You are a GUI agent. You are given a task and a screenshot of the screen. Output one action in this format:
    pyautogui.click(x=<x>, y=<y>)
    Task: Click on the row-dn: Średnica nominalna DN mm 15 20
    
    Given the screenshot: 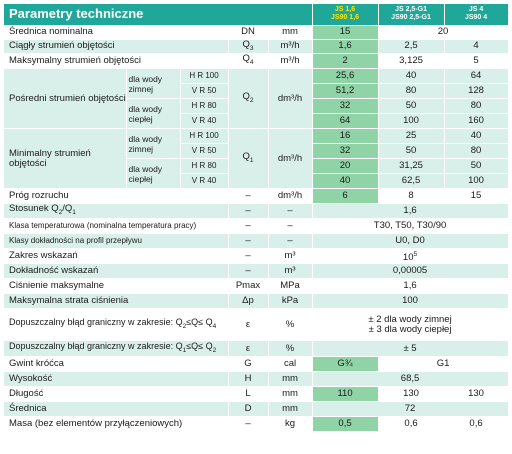 What is the action you would take?
    pyautogui.click(x=256, y=32)
    